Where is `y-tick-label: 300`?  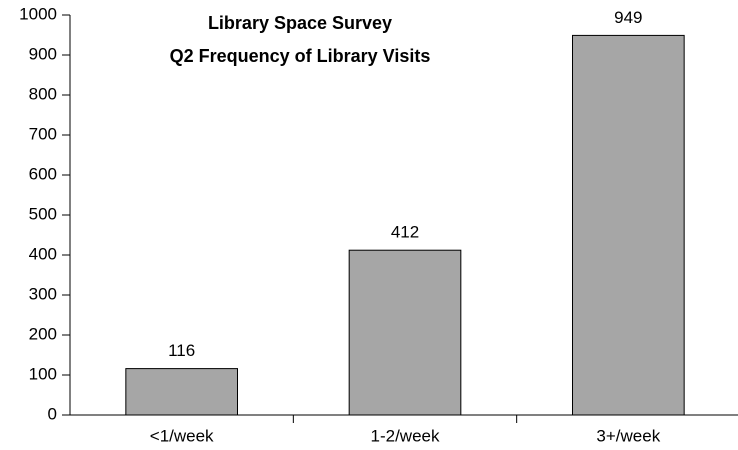 y-tick-label: 300 is located at coordinates (43, 293).